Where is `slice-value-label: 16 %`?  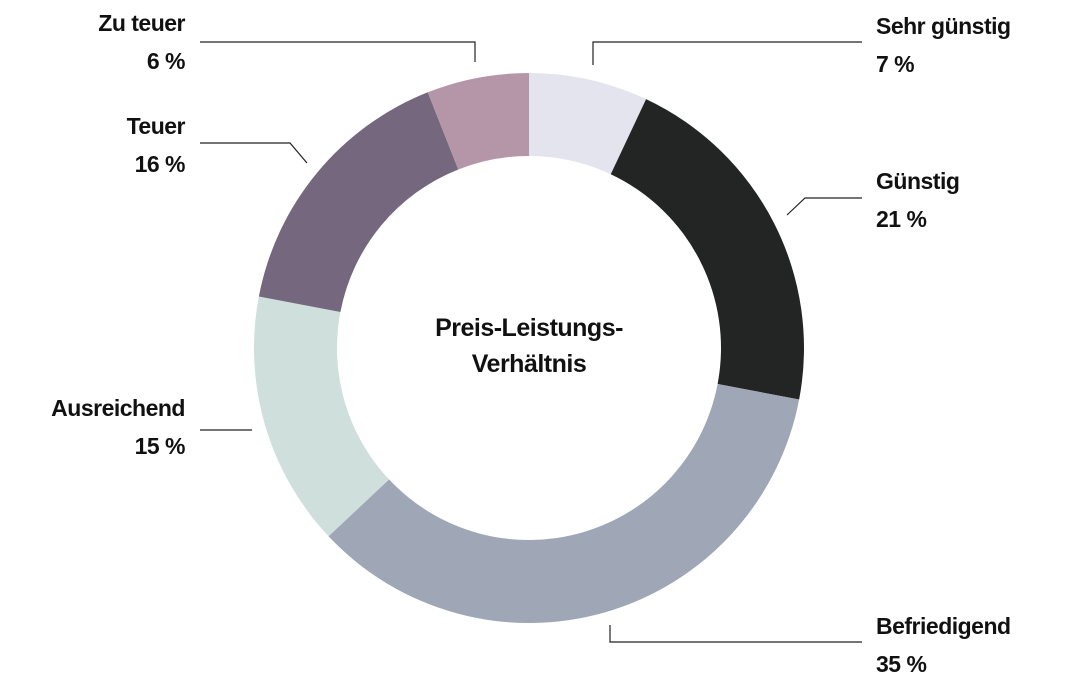
slice-value-label: 16 % is located at coordinates (160, 164).